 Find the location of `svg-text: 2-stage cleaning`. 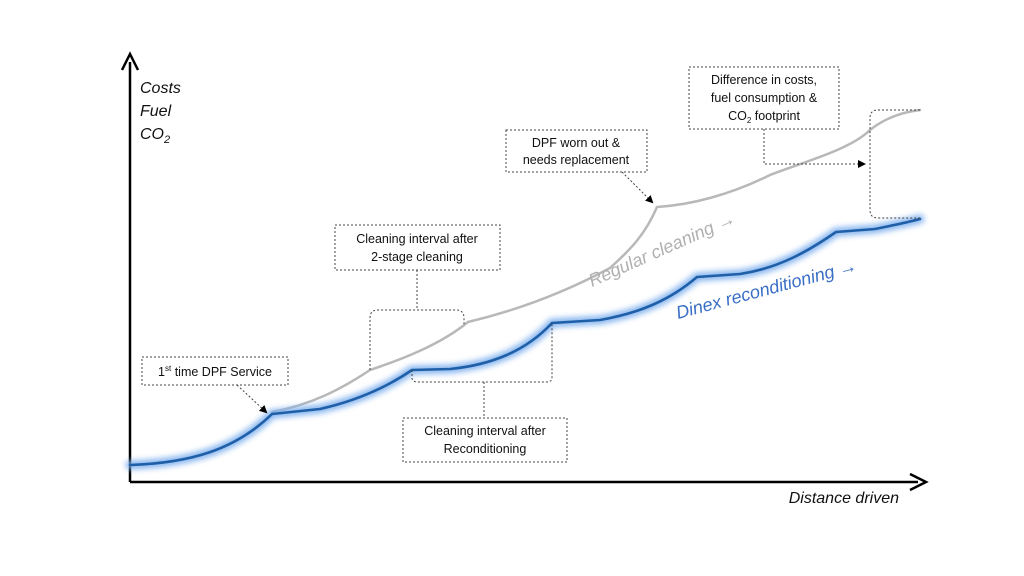

svg-text: 2-stage cleaning is located at coordinates (417, 257).